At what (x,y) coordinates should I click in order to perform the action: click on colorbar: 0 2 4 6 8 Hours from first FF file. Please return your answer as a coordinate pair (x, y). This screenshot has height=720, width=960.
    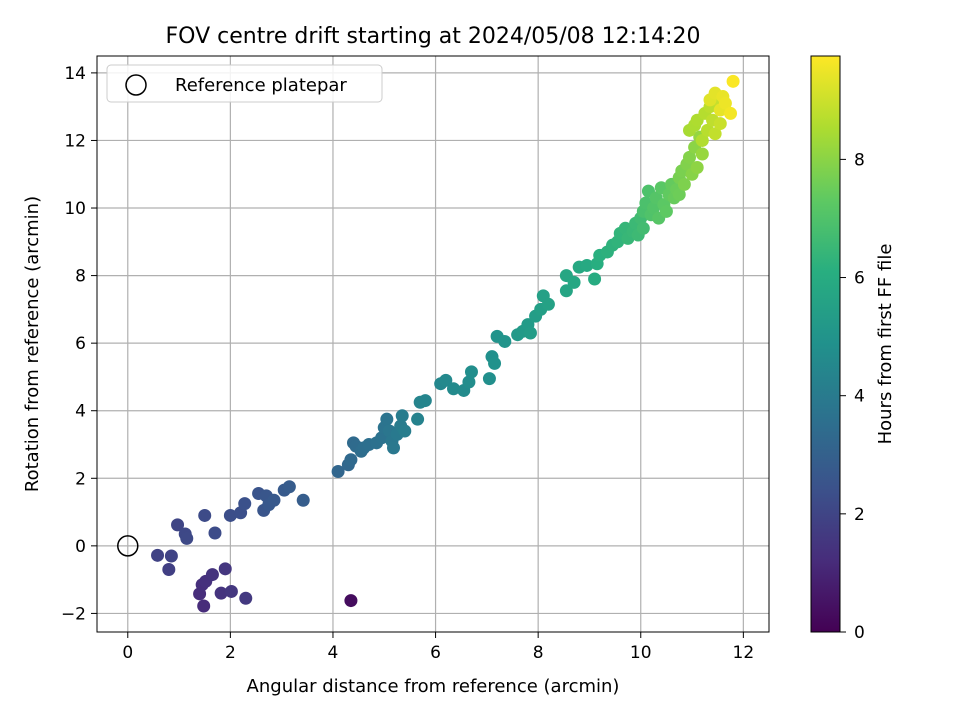
    Looking at the image, I should click on (853, 349).